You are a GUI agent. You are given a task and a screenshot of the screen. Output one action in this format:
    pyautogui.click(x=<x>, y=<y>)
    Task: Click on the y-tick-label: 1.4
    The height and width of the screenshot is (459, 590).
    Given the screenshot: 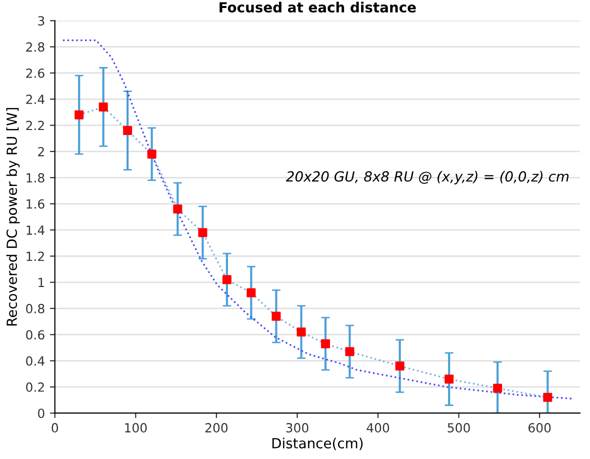 What is the action you would take?
    pyautogui.click(x=35, y=230)
    